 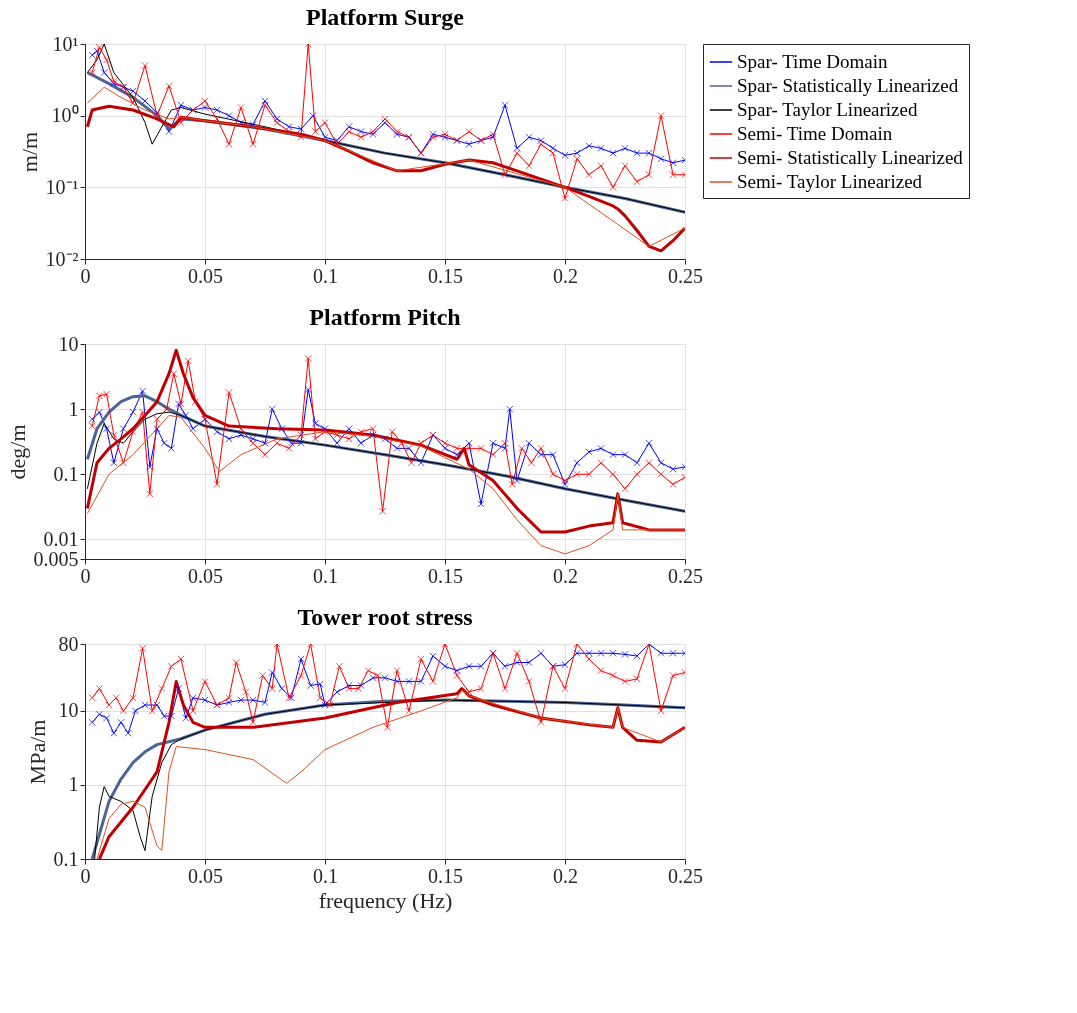 I want to click on legend-label: Semi- Taylor Linearized, so click(x=830, y=181).